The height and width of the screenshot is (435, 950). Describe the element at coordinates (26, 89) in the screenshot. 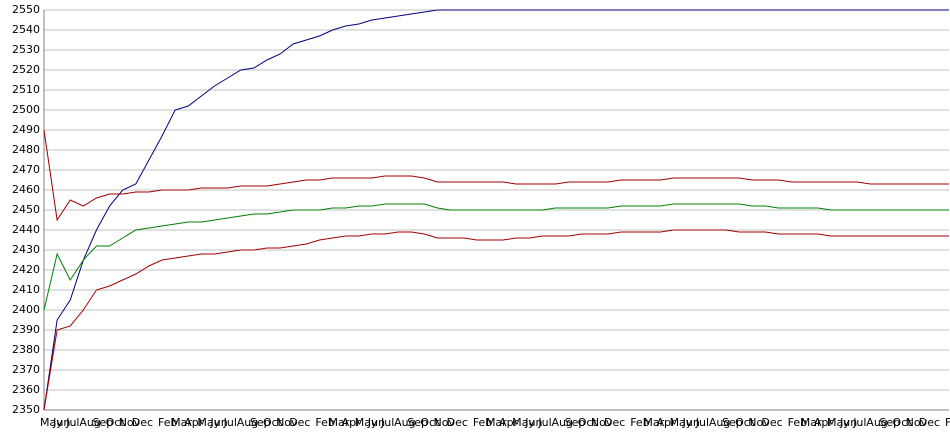

I see `y-tick-label: 2510` at that location.